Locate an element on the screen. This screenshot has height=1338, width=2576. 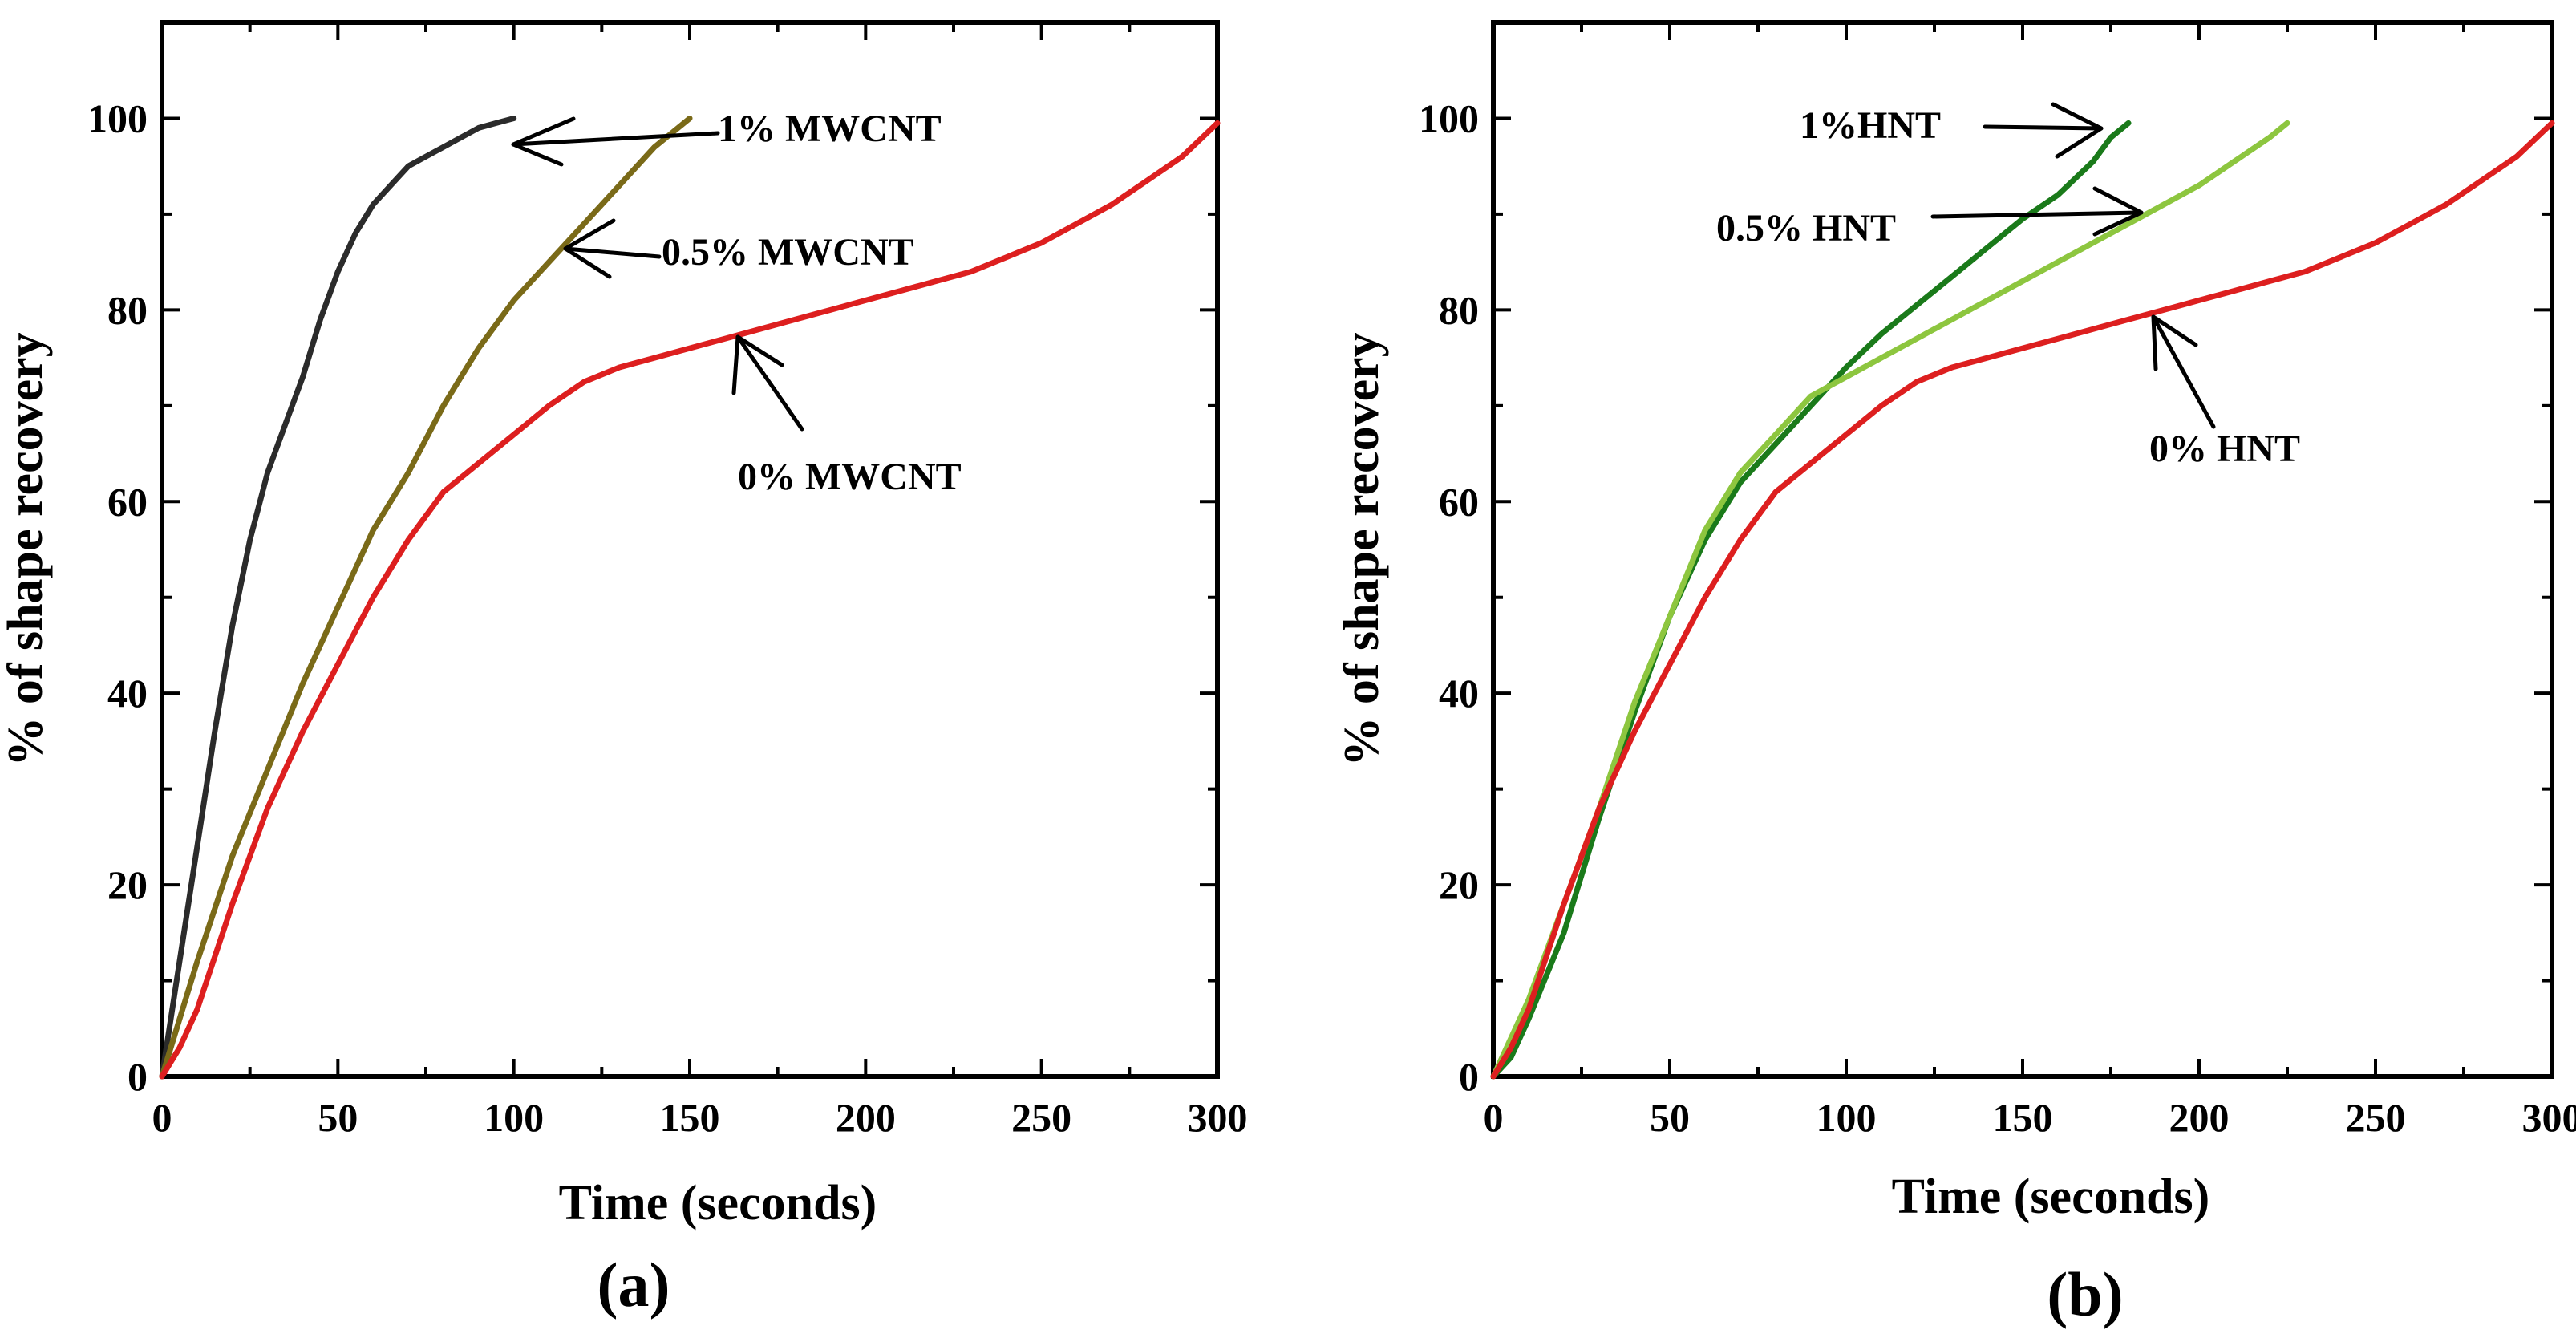
annotation-label: 1% MWCNT is located at coordinates (830, 129).